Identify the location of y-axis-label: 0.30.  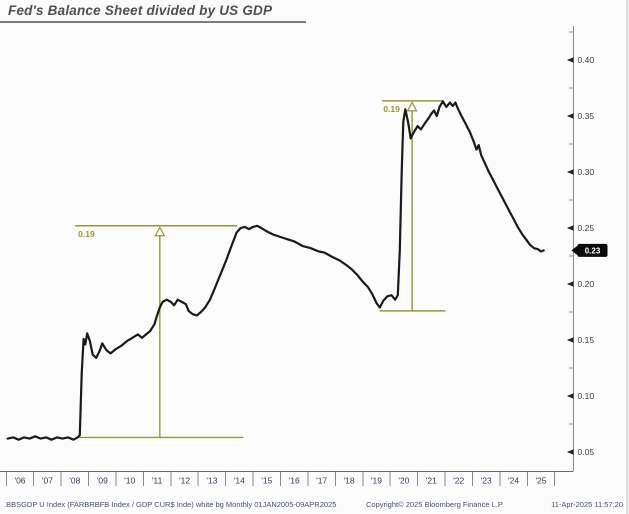
(586, 172).